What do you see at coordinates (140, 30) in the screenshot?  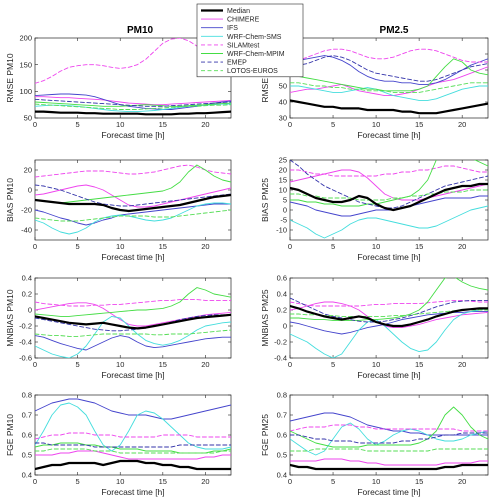 I see `column-title-pm10: PM10` at bounding box center [140, 30].